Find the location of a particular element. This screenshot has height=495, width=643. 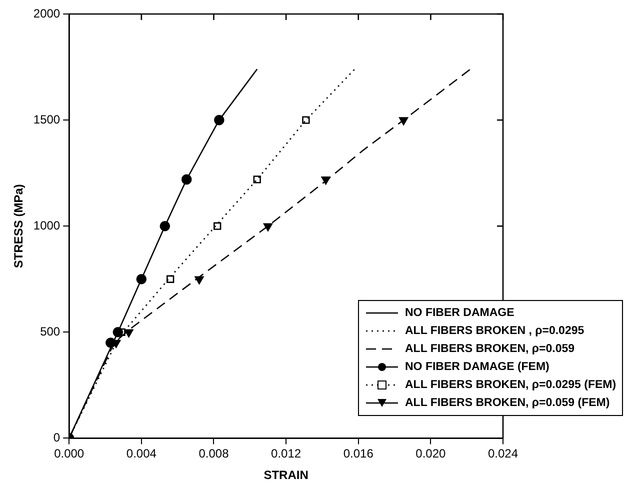

x-tick-label: 0.020 is located at coordinates (431, 453).